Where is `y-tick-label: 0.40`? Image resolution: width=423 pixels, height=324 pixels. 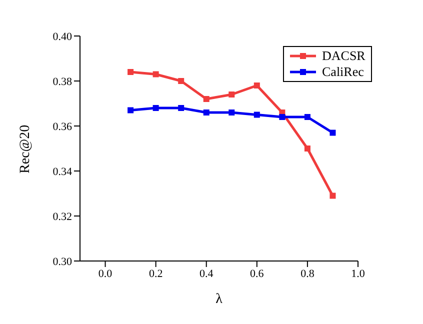
y-tick-label: 0.40 is located at coordinates (62, 36).